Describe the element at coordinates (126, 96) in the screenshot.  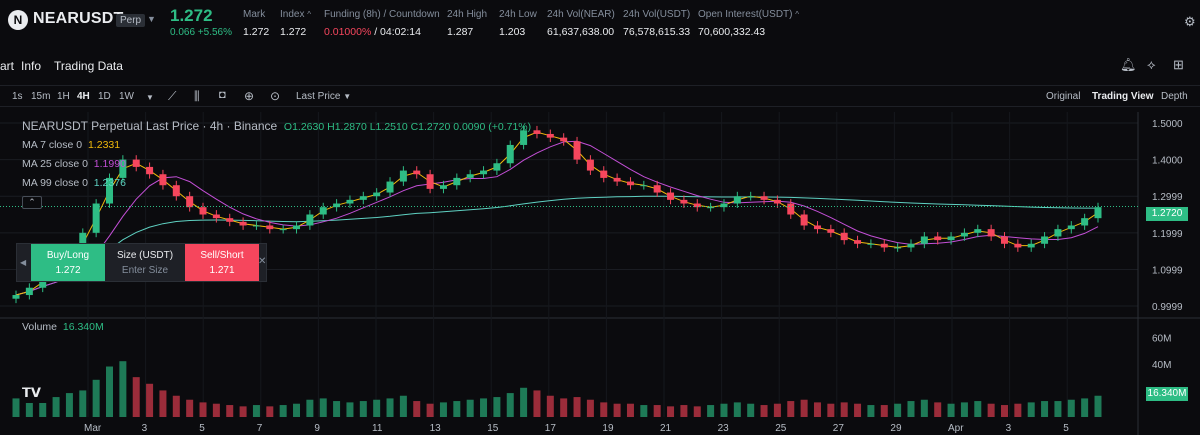
I see `interval-1w: 1W` at that location.